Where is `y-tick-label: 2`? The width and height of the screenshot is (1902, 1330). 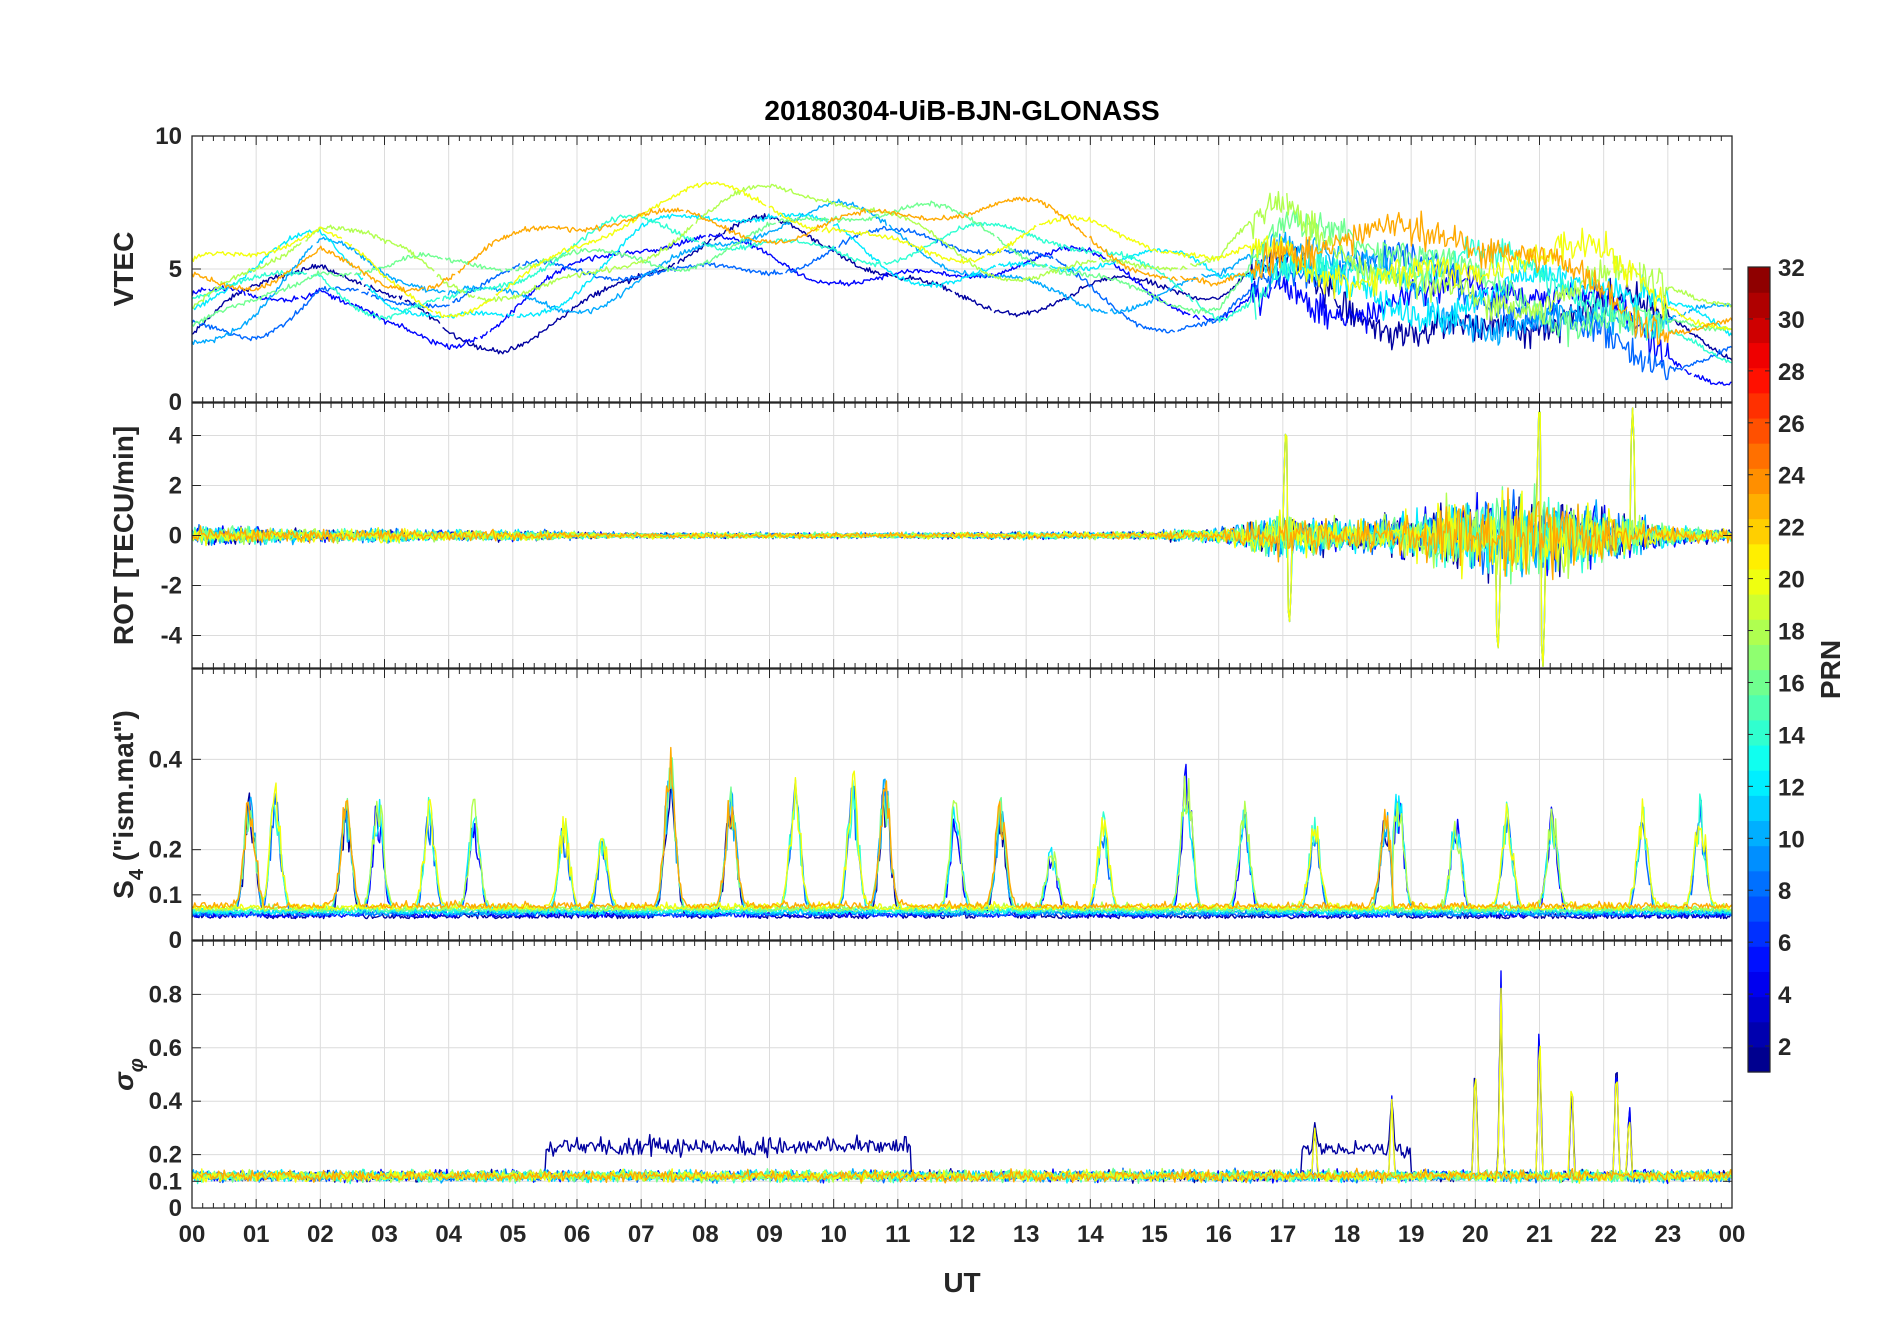 y-tick-label: 2 is located at coordinates (175, 486).